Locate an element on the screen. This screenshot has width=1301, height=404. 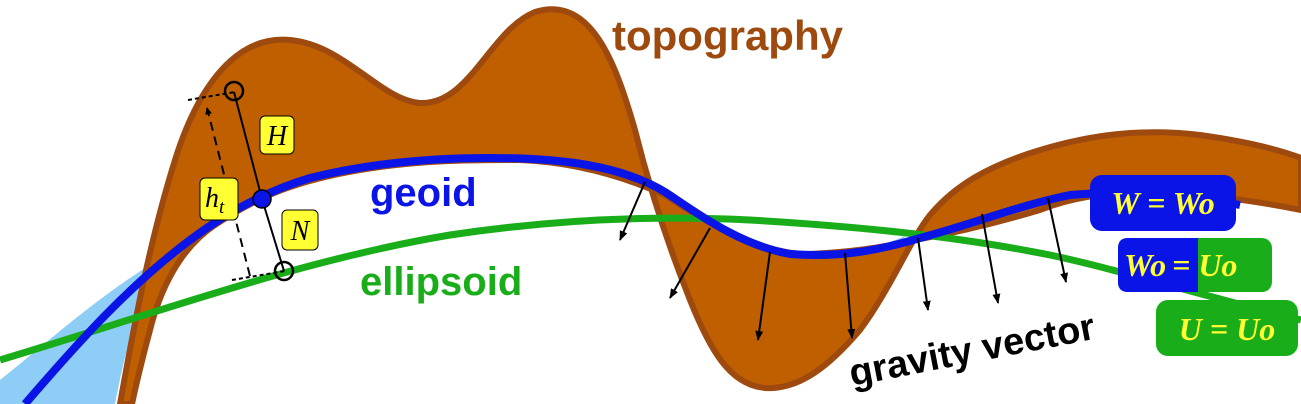
u-eq-text: U = Uo is located at coordinates (1227, 329).